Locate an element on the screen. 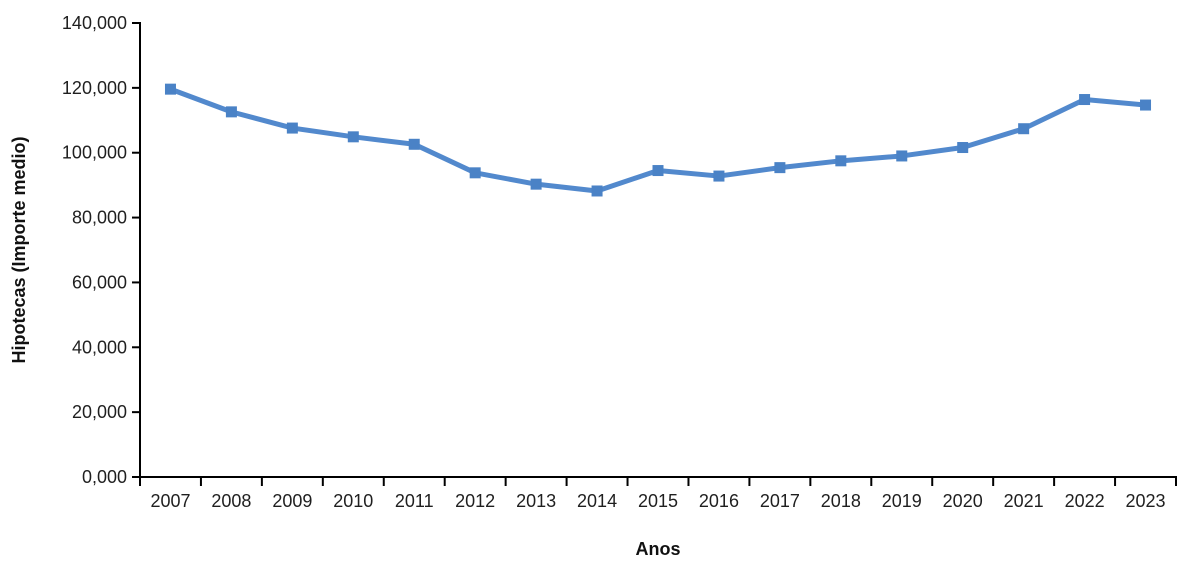 The image size is (1200, 577). x-tick-label: 2009 is located at coordinates (292, 501).